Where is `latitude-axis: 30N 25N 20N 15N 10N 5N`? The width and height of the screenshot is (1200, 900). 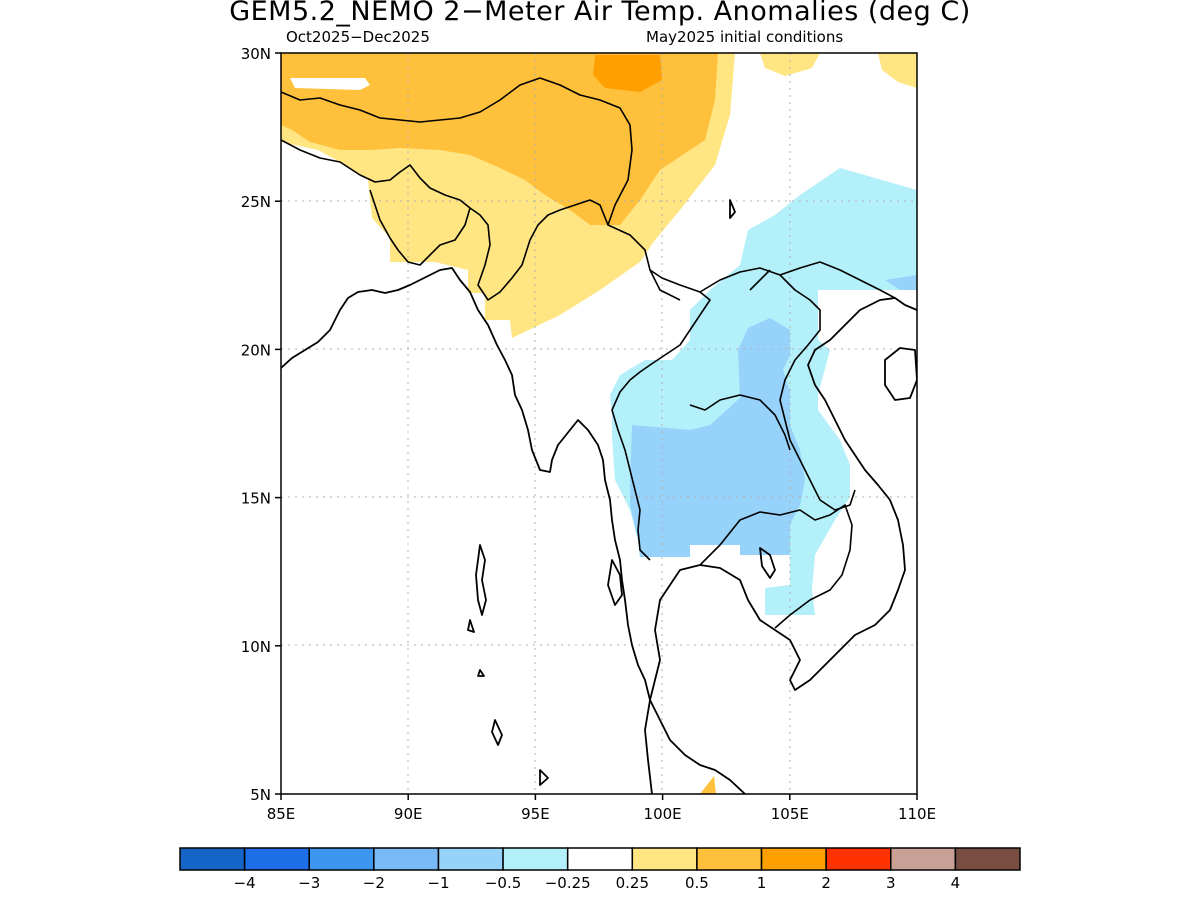 latitude-axis: 30N 25N 20N 15N 10N 5N is located at coordinates (261, 424).